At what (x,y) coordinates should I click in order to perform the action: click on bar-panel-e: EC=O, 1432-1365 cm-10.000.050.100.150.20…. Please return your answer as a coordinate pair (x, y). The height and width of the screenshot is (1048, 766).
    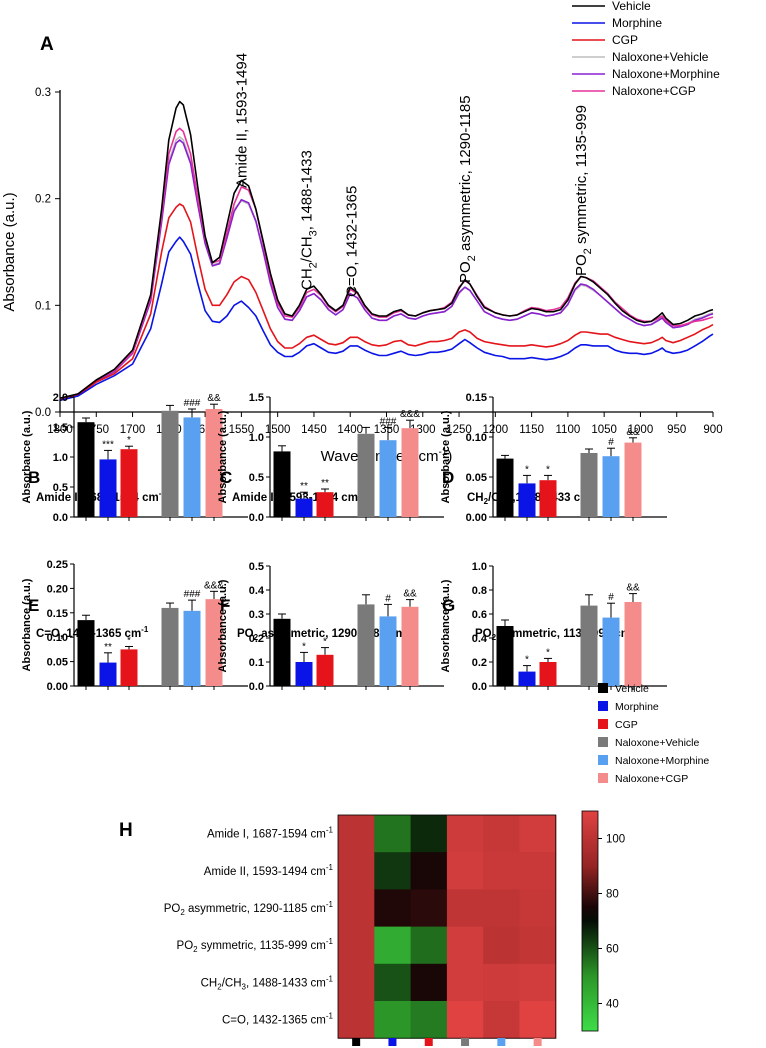
    Looking at the image, I should click on (134, 626).